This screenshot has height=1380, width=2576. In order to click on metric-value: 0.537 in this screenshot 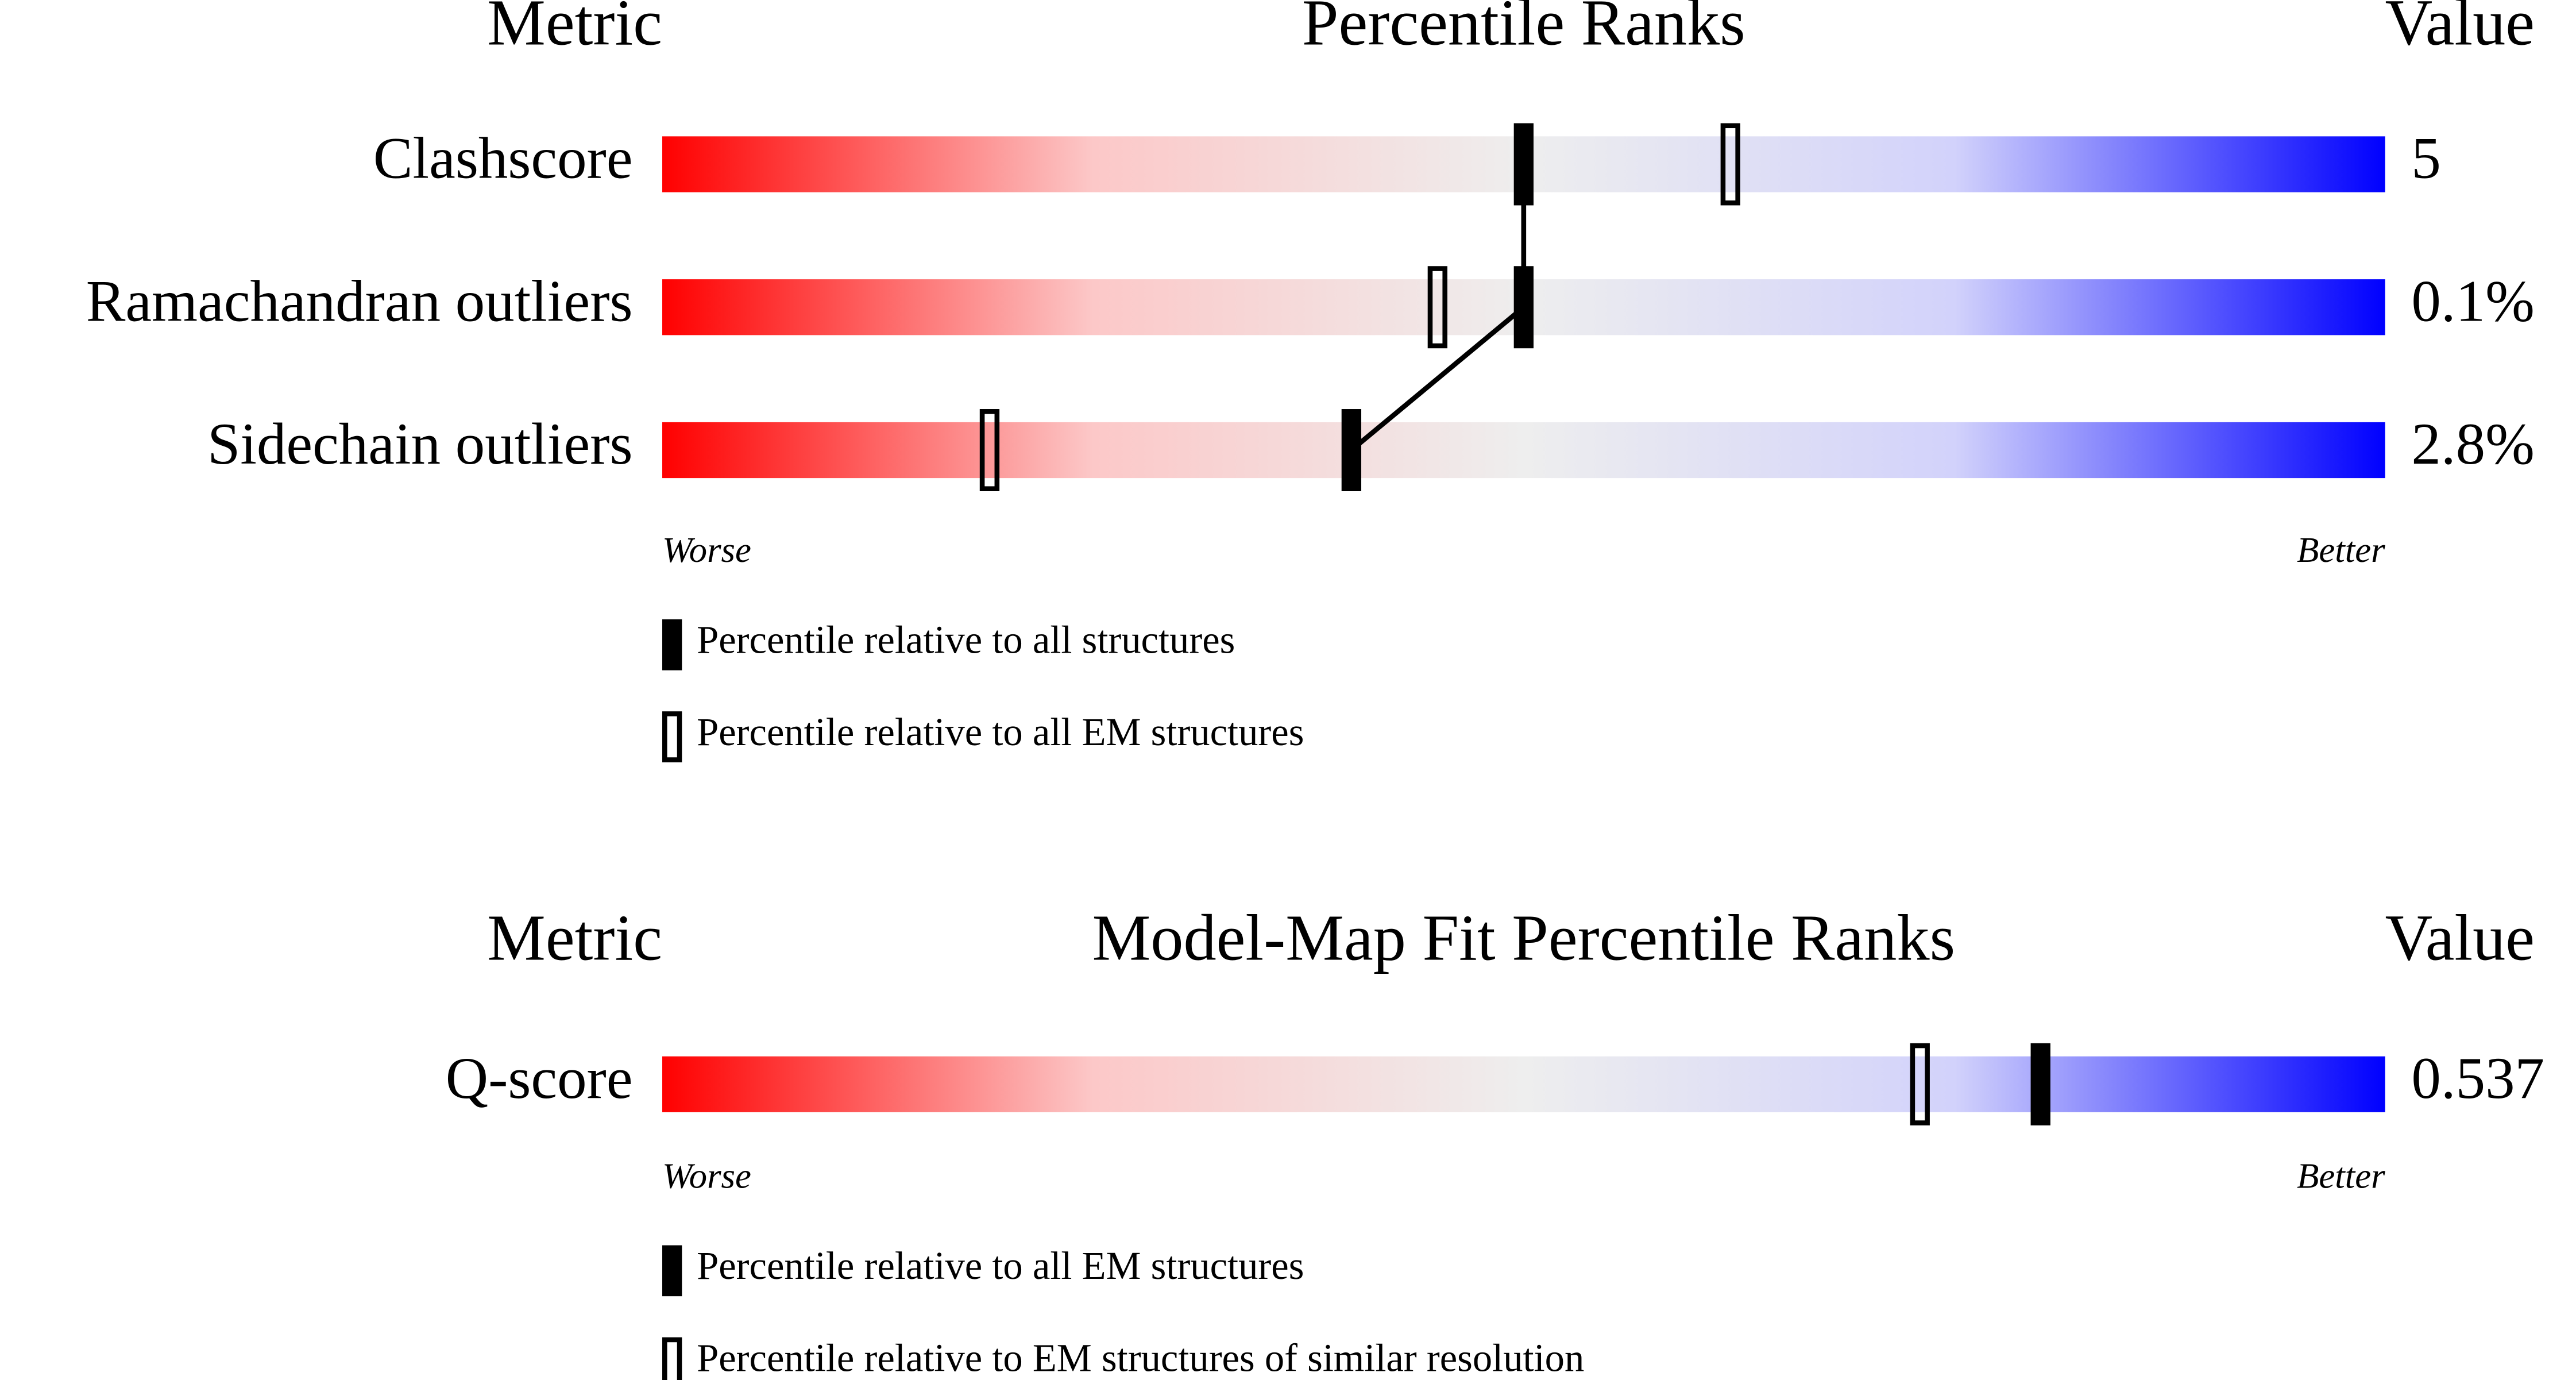, I will do `click(2477, 1078)`.